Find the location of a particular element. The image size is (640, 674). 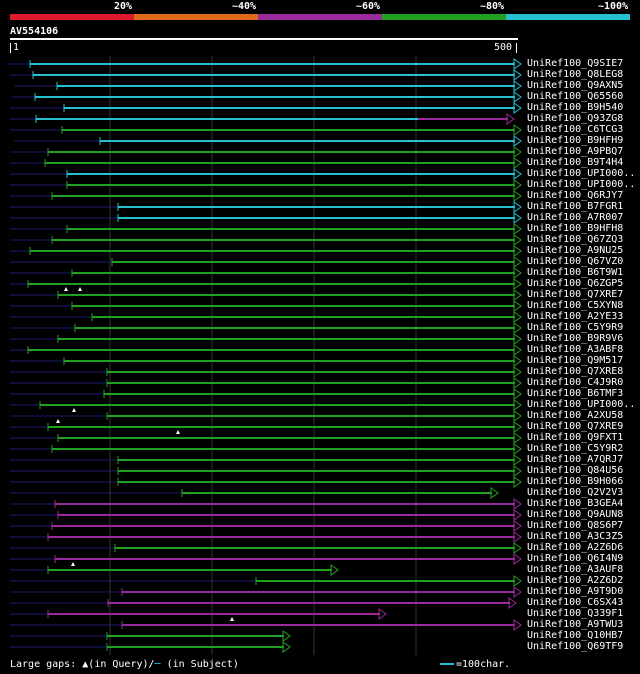

hit-label: UniRef100_C4J9R0 is located at coordinates (575, 382).